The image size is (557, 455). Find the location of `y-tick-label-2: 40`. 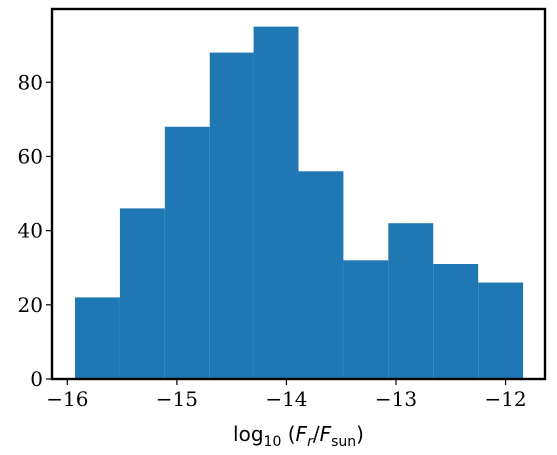

y-tick-label-2: 40 is located at coordinates (30, 231).